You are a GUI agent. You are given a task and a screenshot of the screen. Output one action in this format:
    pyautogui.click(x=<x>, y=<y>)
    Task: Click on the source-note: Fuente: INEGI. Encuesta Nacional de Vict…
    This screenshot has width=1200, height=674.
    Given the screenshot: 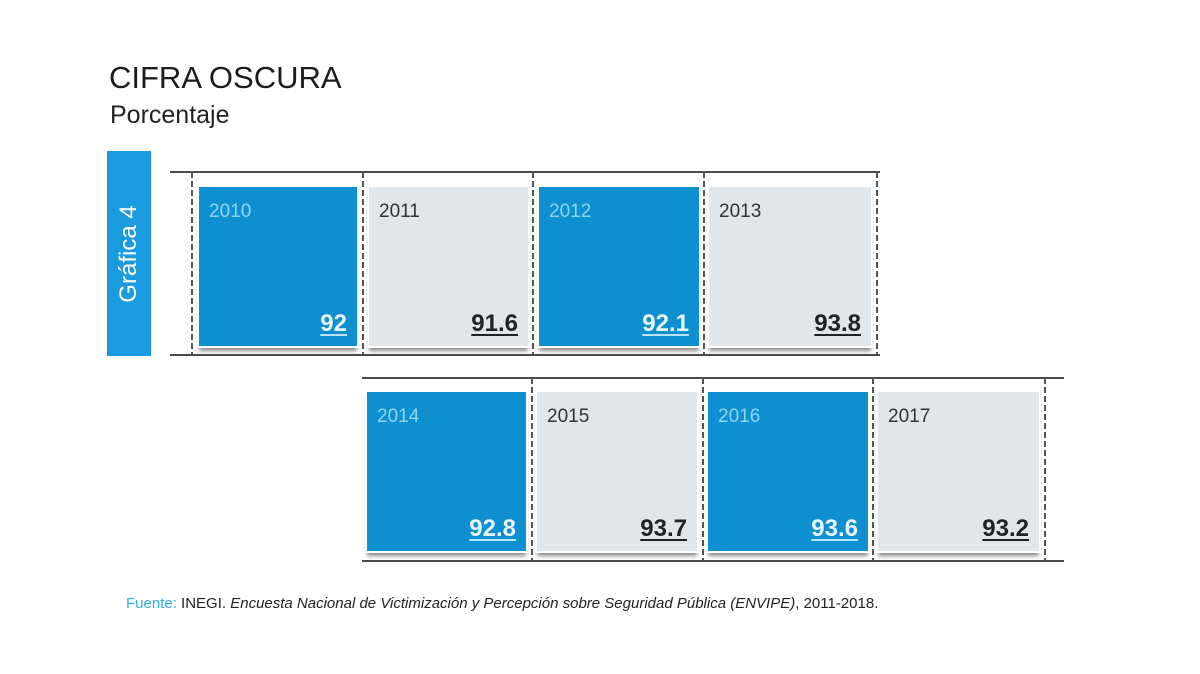 What is the action you would take?
    pyautogui.click(x=502, y=603)
    